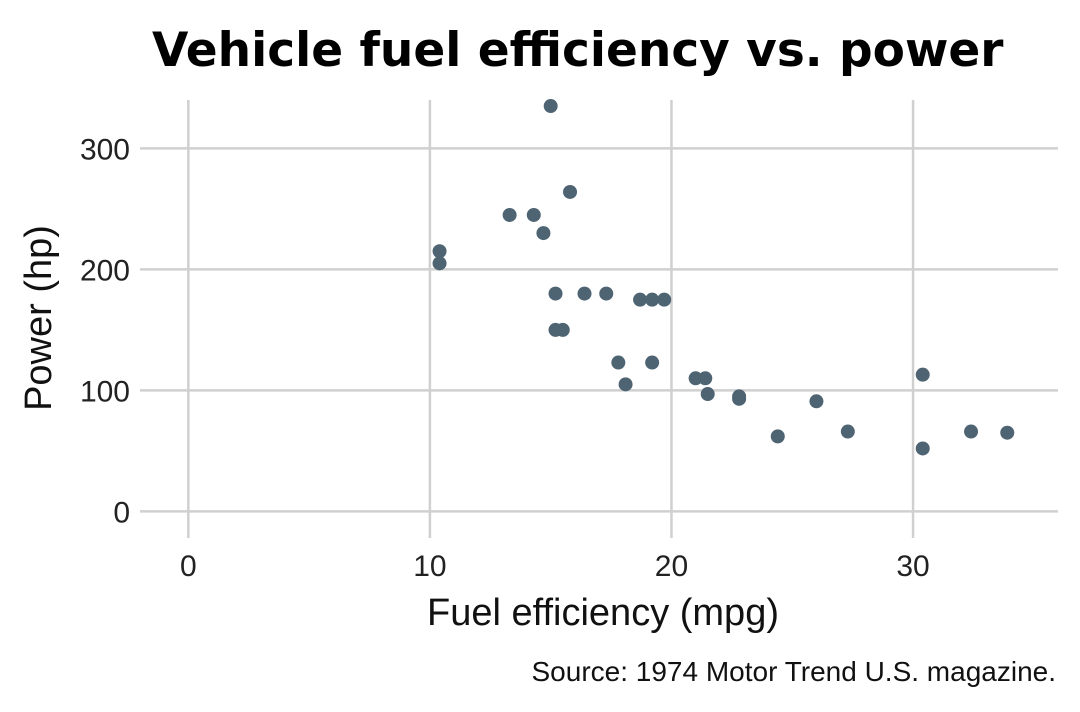 The width and height of the screenshot is (1080, 712). I want to click on x-tick-label: 20, so click(671, 566).